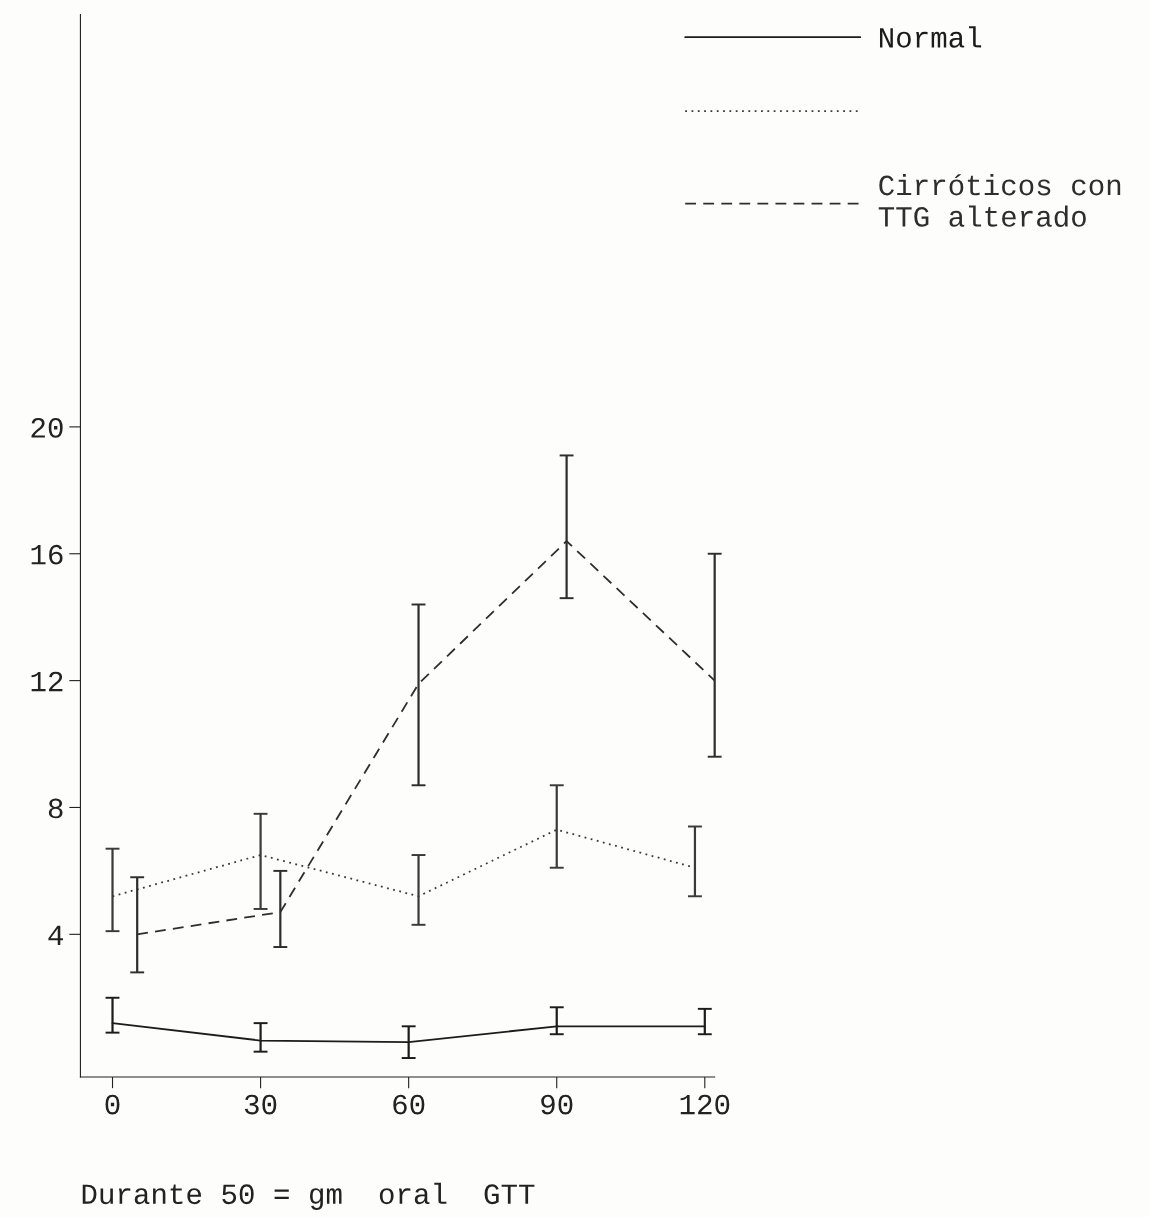 The height and width of the screenshot is (1217, 1149). I want to click on x-tick-label: 0, so click(112, 1104).